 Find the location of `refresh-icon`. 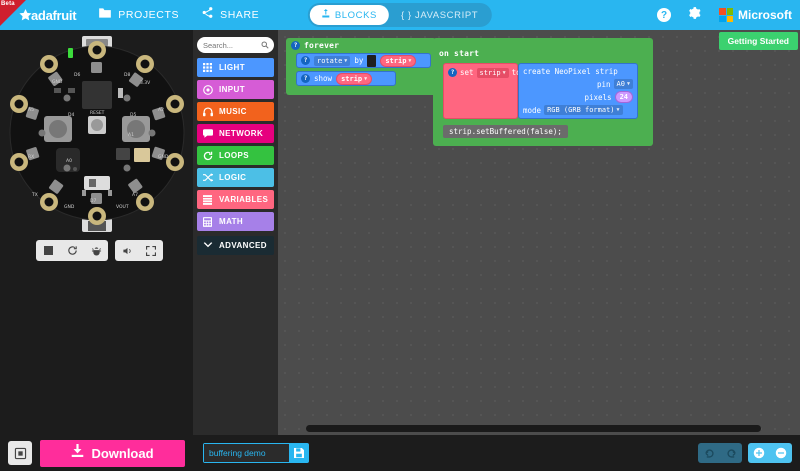

refresh-icon is located at coordinates (72, 250).